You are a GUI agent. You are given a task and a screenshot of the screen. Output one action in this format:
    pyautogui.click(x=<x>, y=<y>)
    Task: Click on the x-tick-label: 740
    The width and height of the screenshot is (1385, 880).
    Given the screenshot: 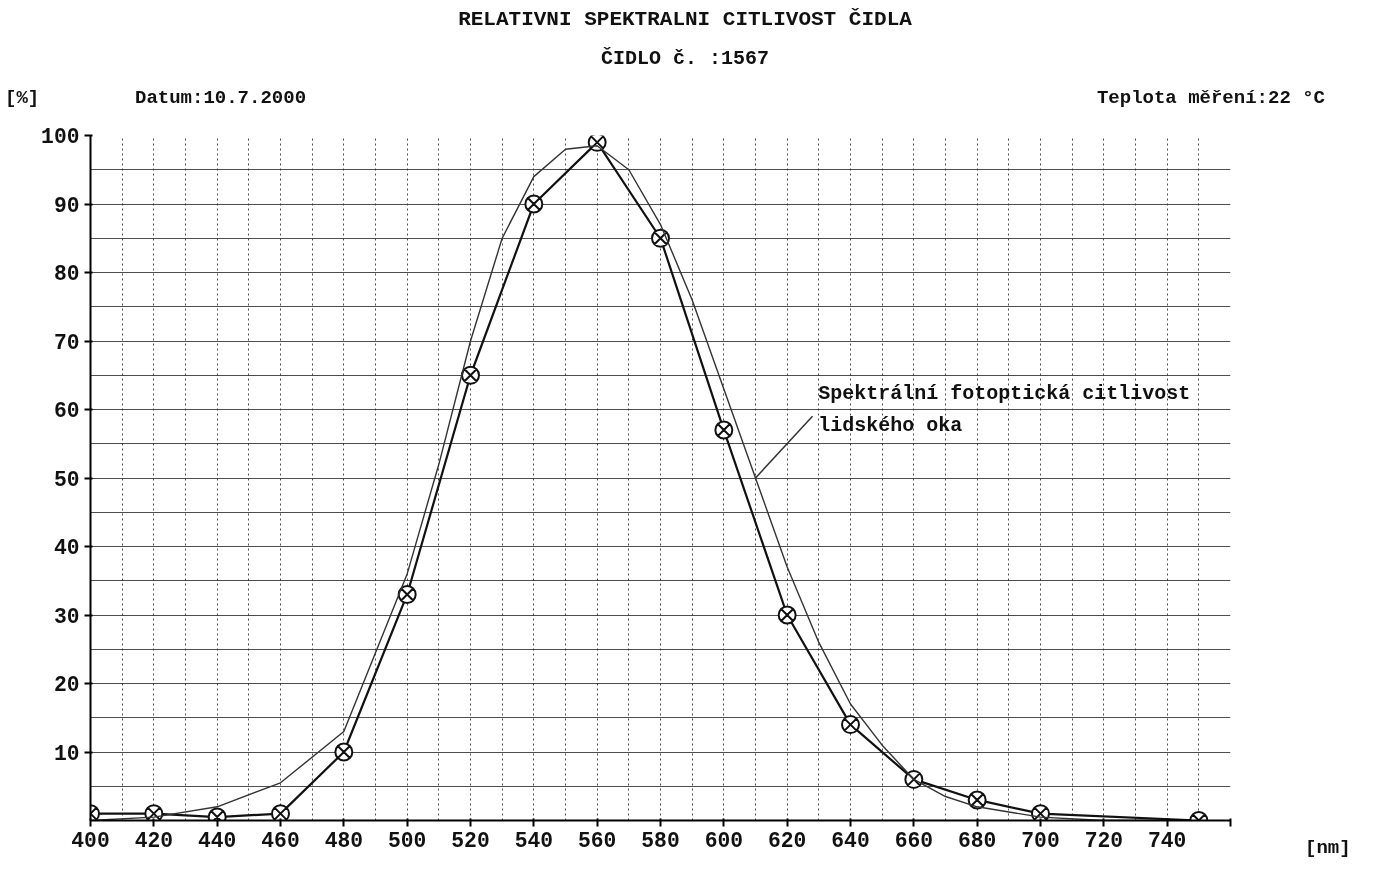 What is the action you would take?
    pyautogui.click(x=1167, y=840)
    